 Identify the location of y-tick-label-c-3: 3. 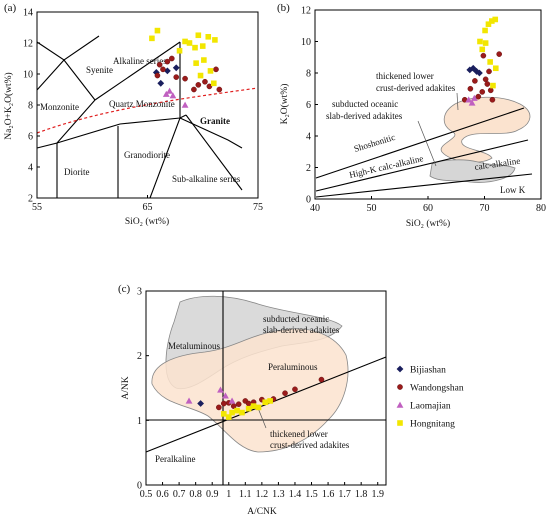
(139, 292).